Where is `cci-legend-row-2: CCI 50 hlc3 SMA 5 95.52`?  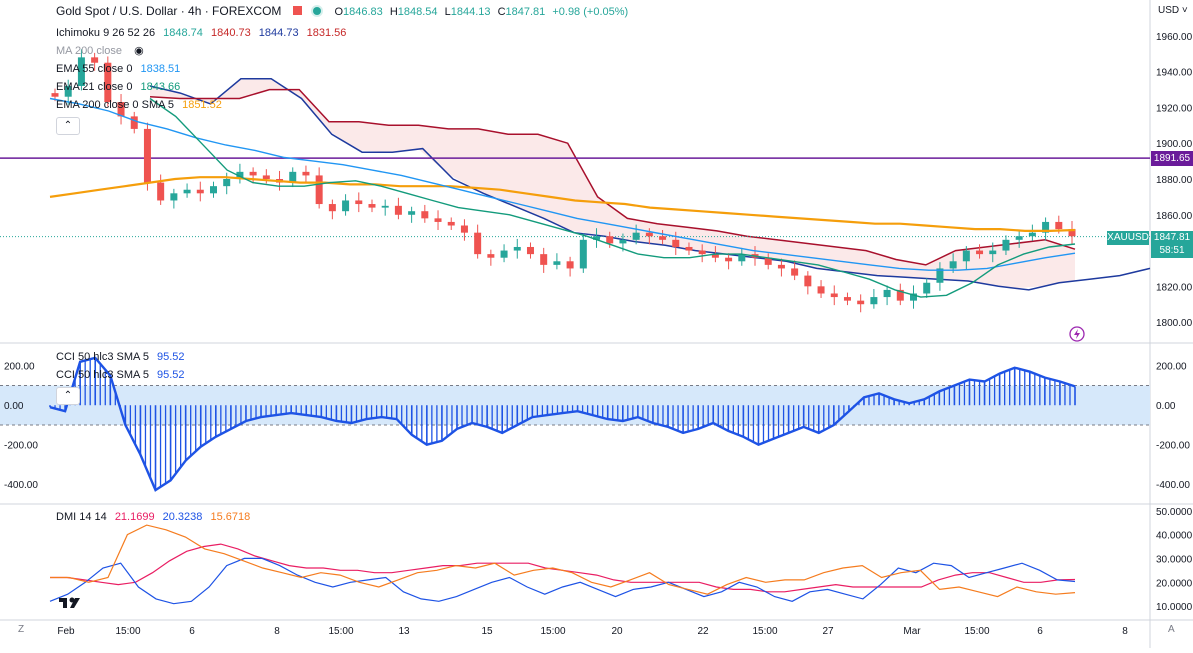
cci-legend-row-2: CCI 50 hlc3 SMA 5 95.52 is located at coordinates (123, 375).